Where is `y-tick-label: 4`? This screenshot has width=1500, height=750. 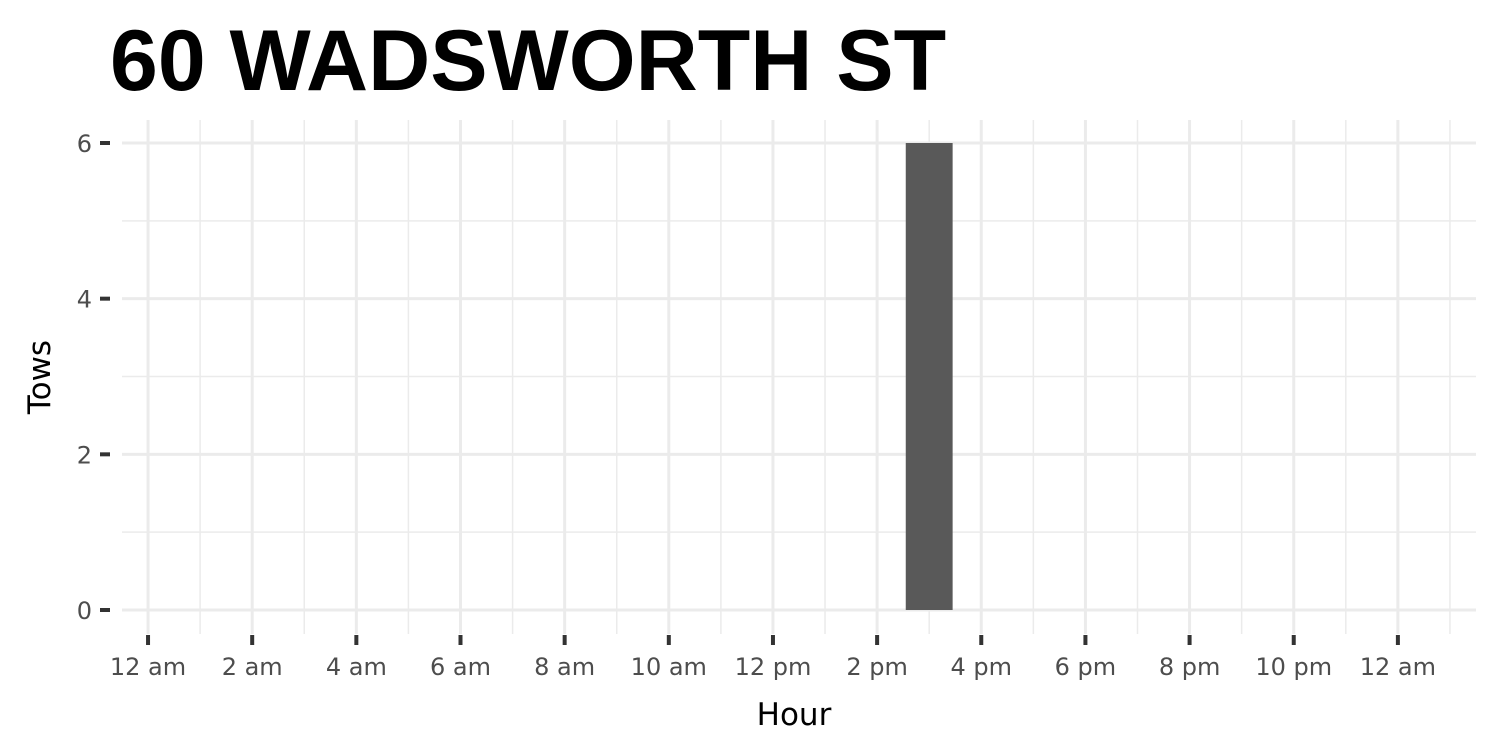
y-tick-label: 4 is located at coordinates (84, 300).